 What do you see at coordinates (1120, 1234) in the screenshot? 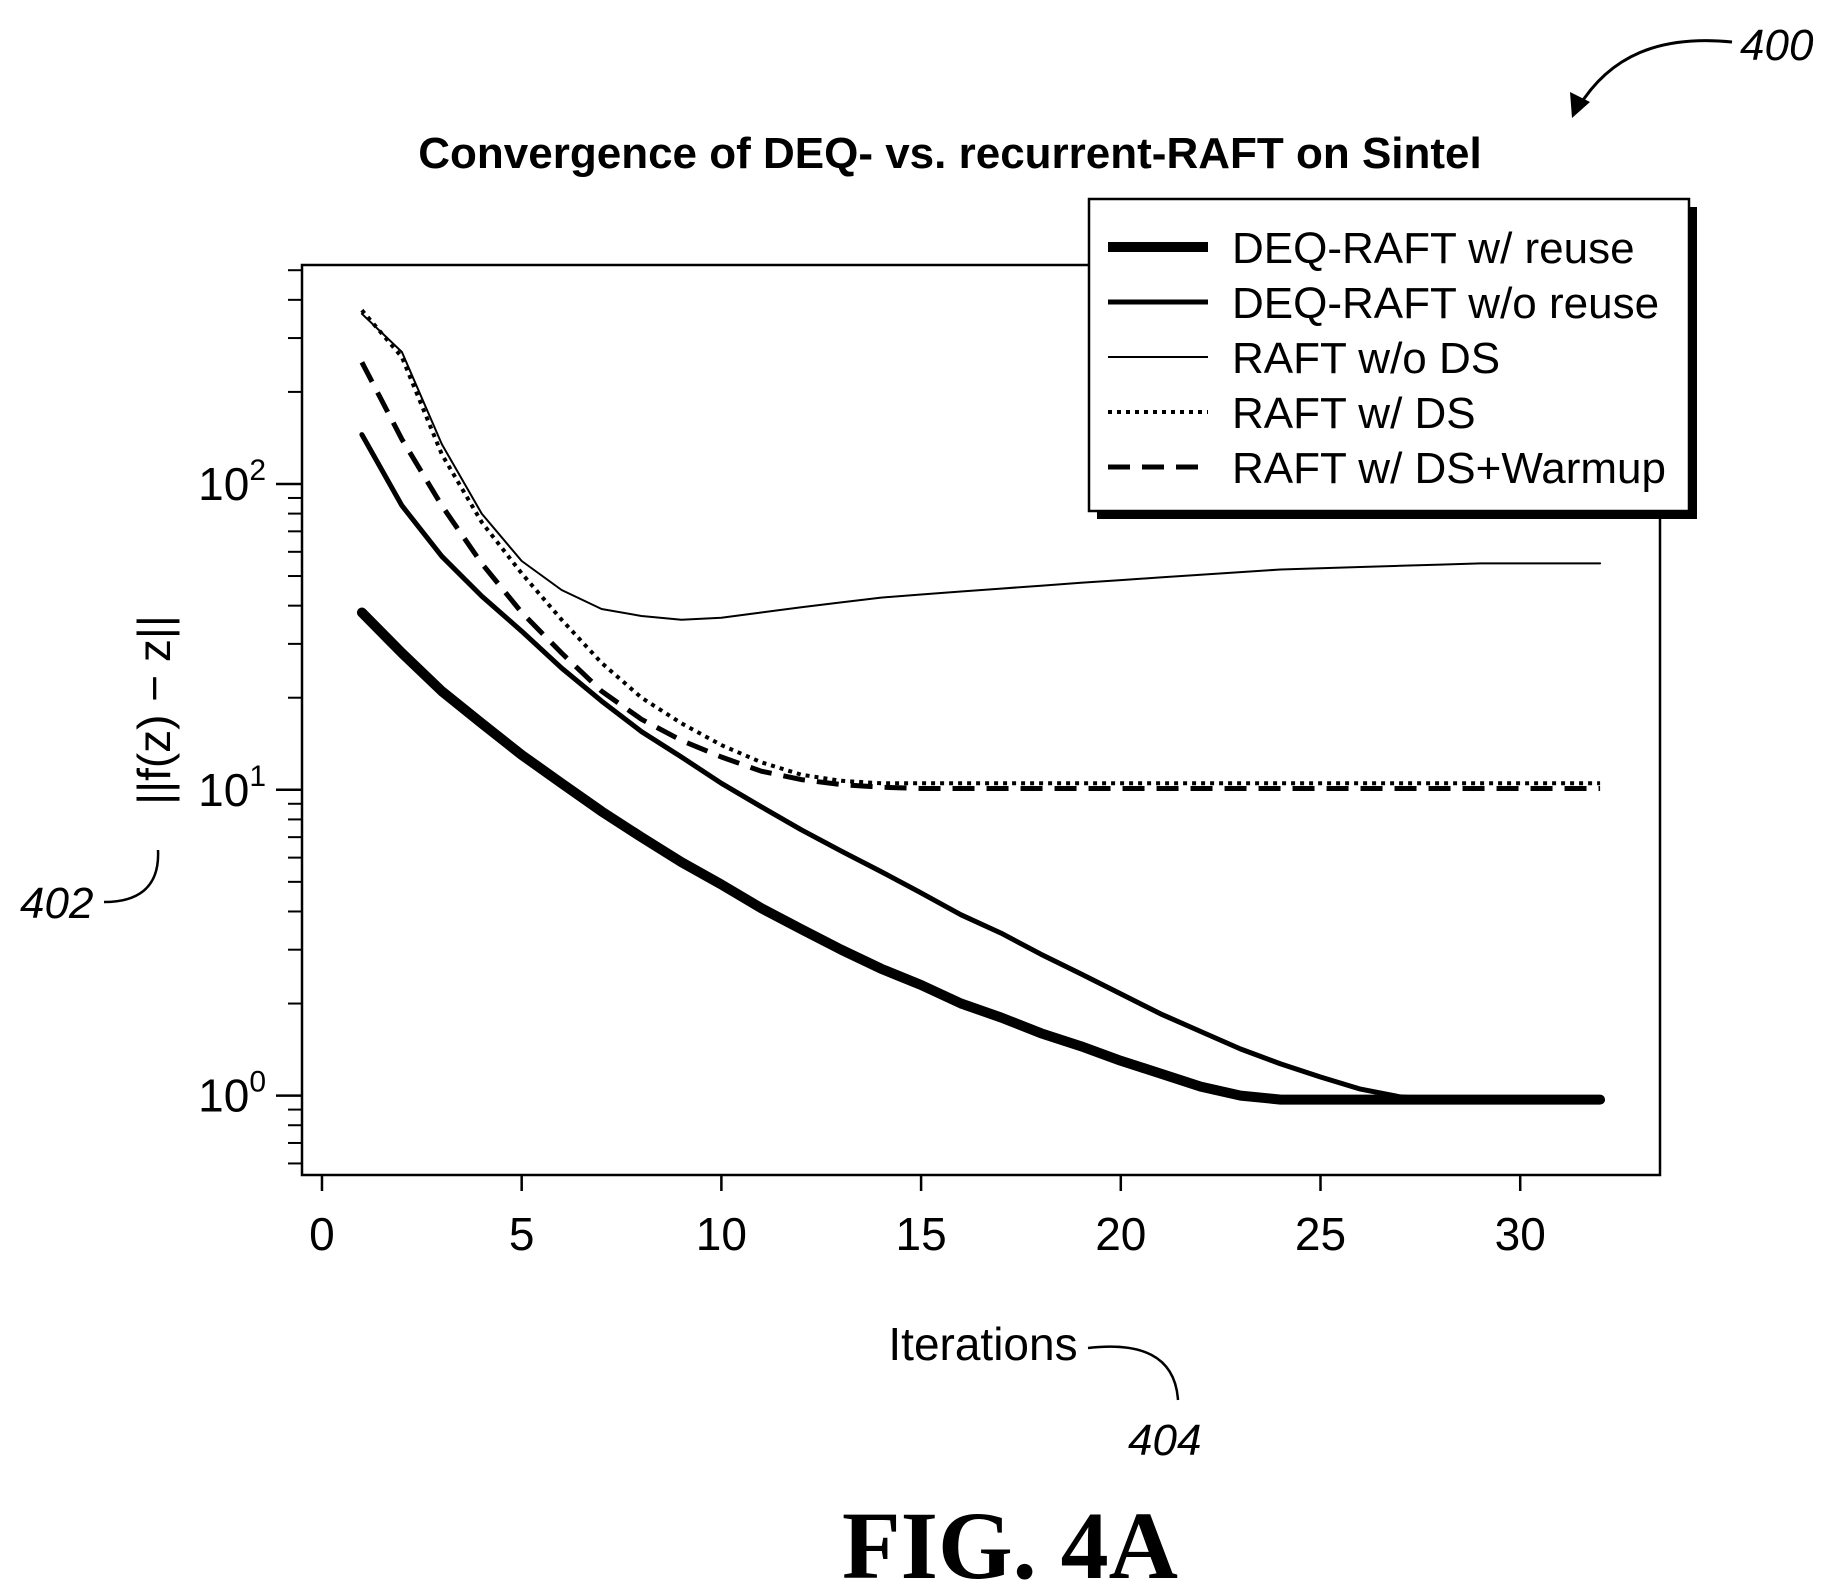
I see `x-tick-label: 20` at bounding box center [1120, 1234].